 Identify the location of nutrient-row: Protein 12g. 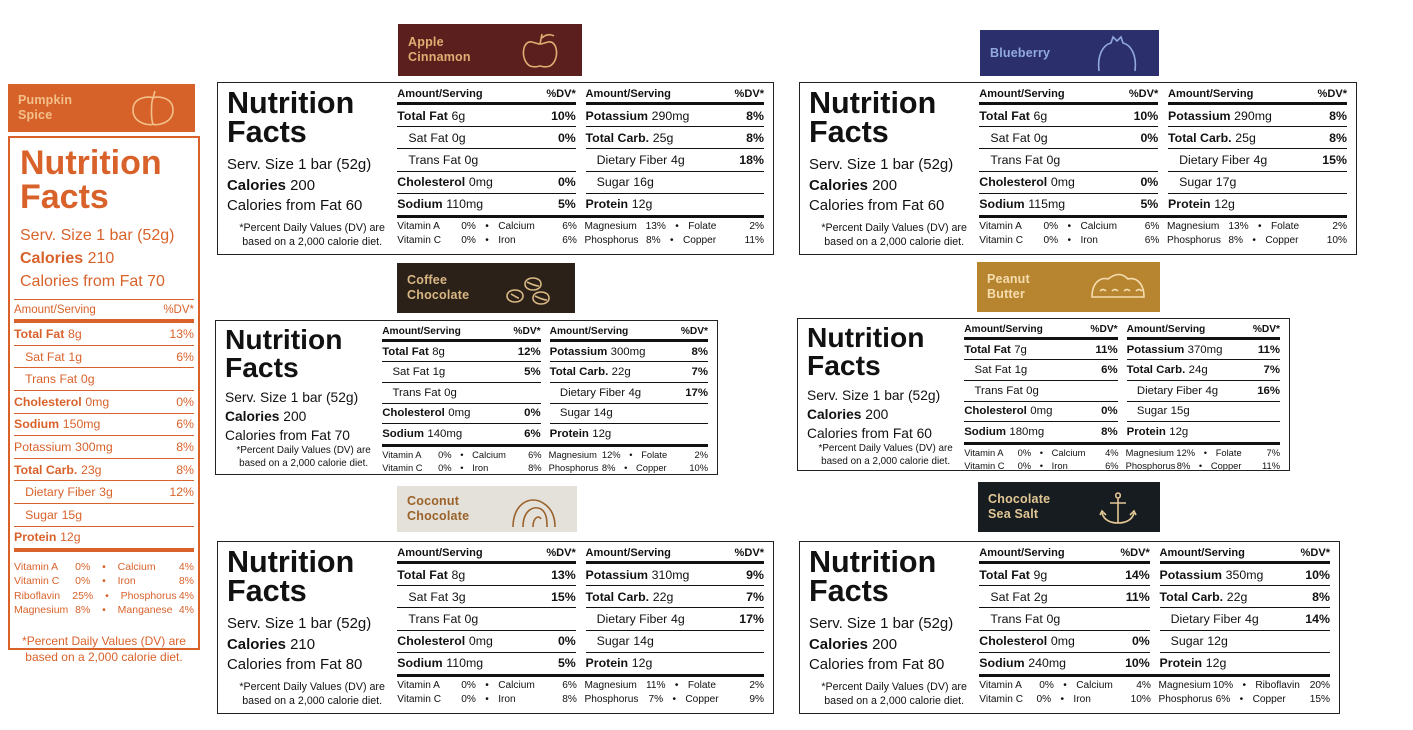
(628, 433).